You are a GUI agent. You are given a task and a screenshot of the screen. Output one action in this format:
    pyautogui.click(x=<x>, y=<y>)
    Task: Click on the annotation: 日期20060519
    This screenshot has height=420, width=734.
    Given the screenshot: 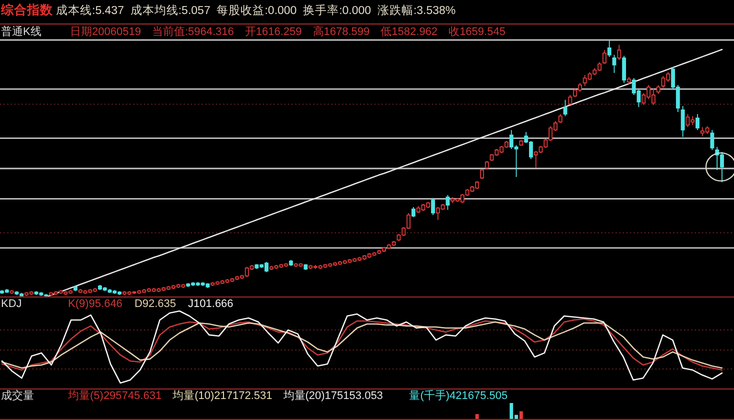 What is the action you would take?
    pyautogui.click(x=105, y=32)
    